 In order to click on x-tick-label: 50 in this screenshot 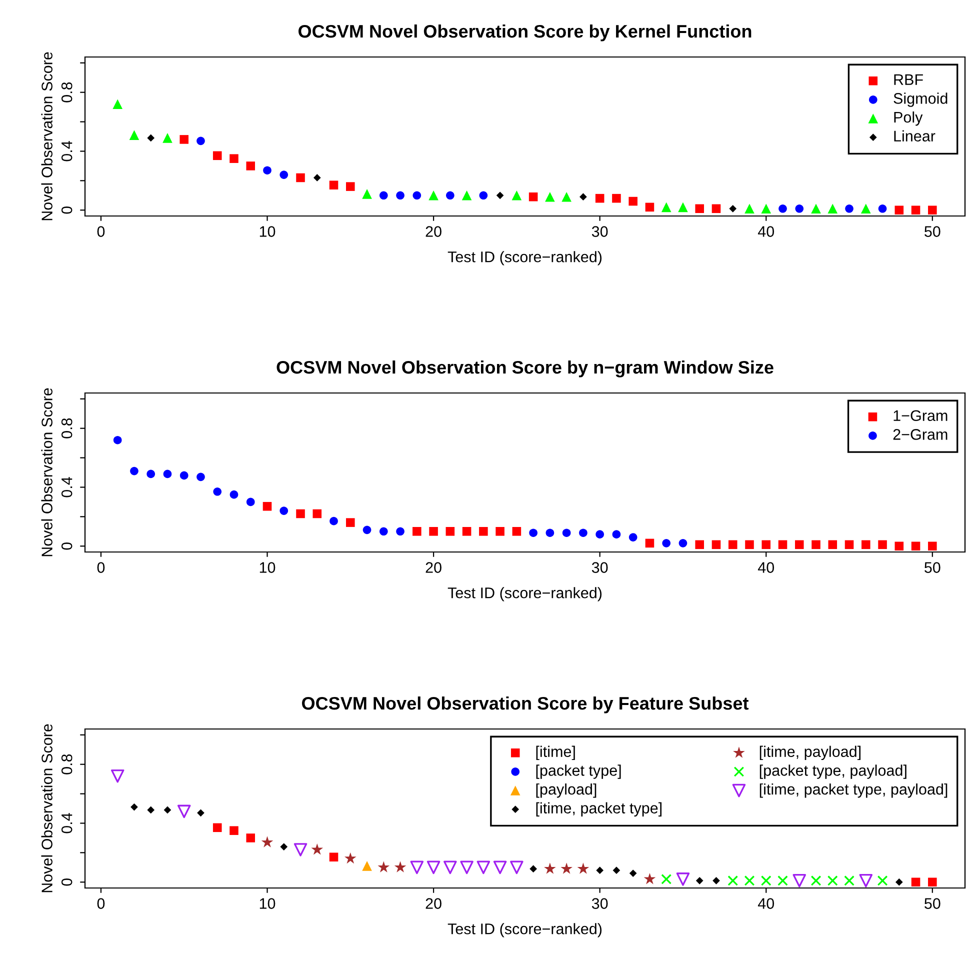, I will do `click(932, 567)`.